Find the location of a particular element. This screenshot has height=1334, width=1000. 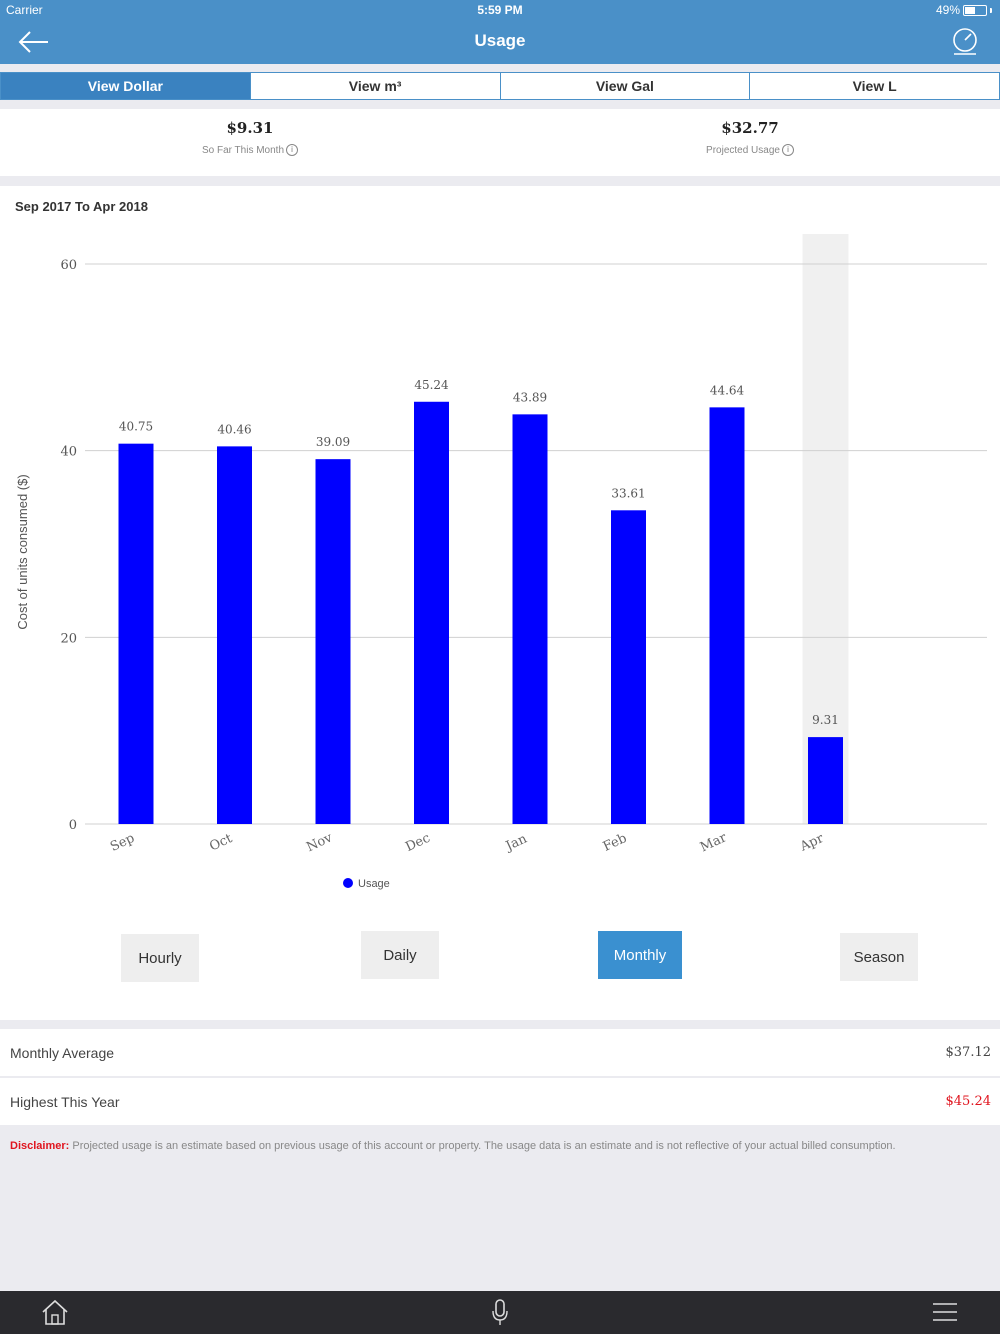

bottom-tab-bar is located at coordinates (500, 1312).